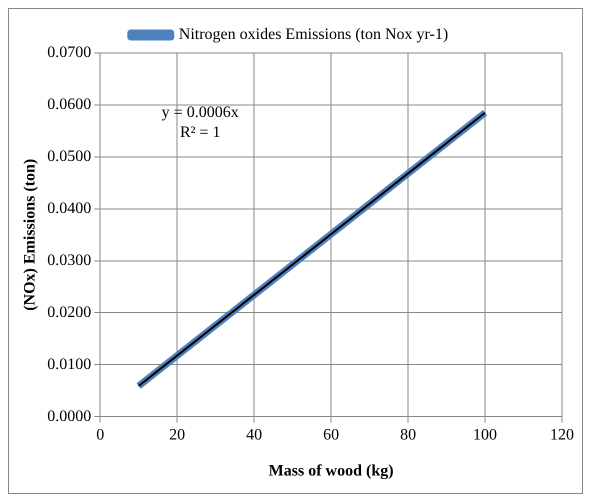 The width and height of the screenshot is (593, 504). What do you see at coordinates (408, 435) in the screenshot?
I see `x-tick-label: 80` at bounding box center [408, 435].